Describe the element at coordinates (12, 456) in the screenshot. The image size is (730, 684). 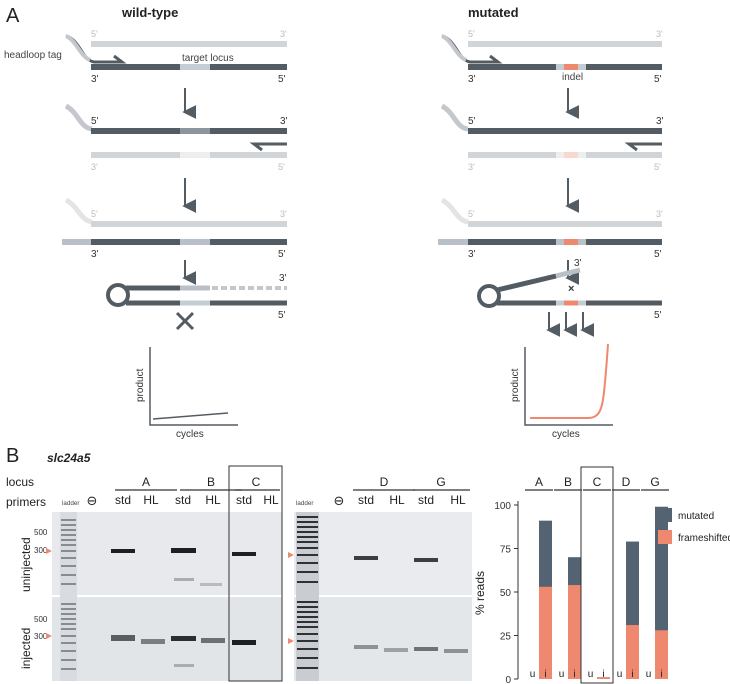
I see `panel-b-letter: B` at that location.